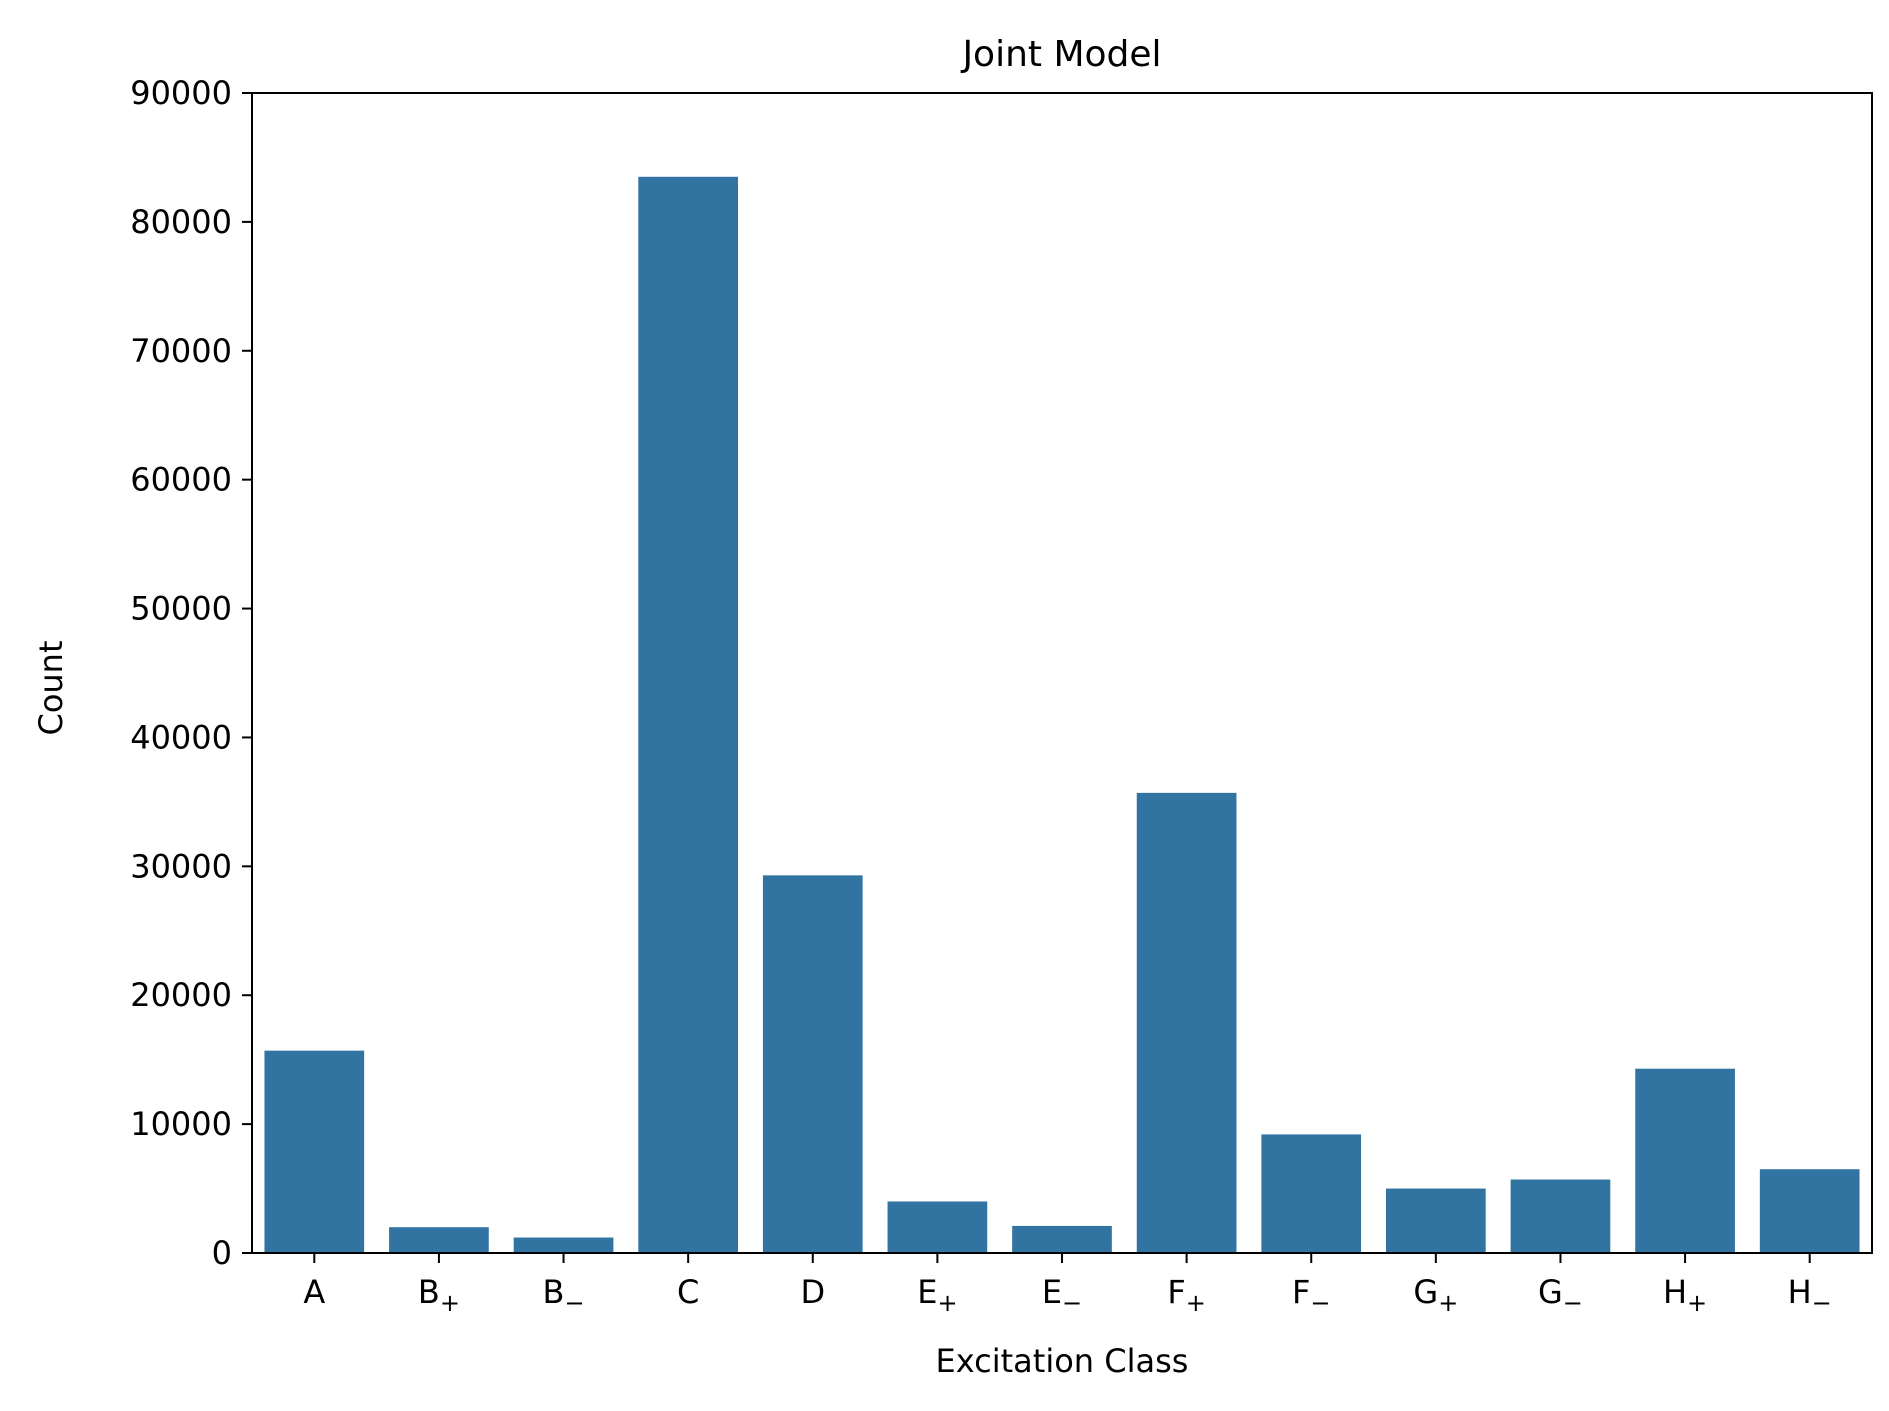 This screenshot has width=1889, height=1411. Describe the element at coordinates (181, 866) in the screenshot. I see `y-tick-label: 30000` at that location.